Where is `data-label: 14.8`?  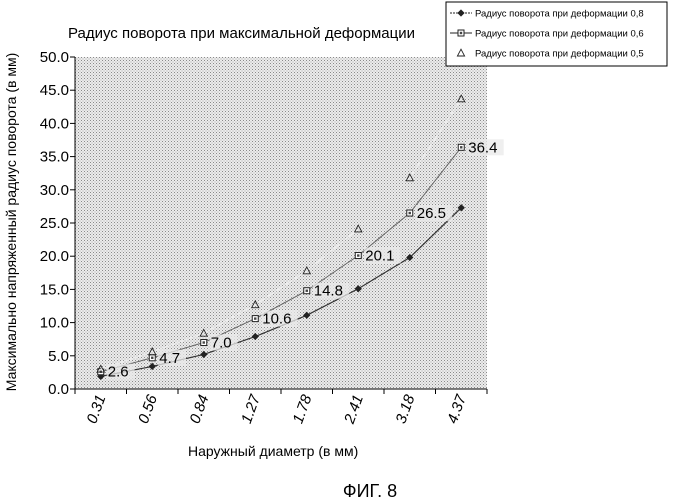
data-label: 14.8 is located at coordinates (328, 291).